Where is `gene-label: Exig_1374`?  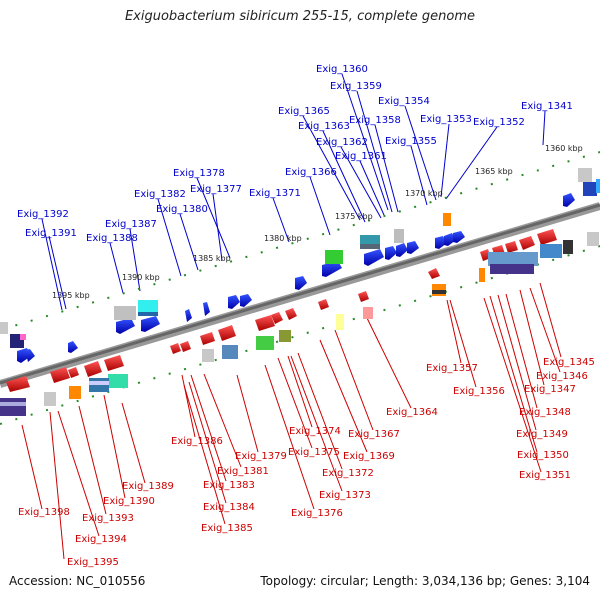
gene-label: Exig_1374 is located at coordinates (315, 431).